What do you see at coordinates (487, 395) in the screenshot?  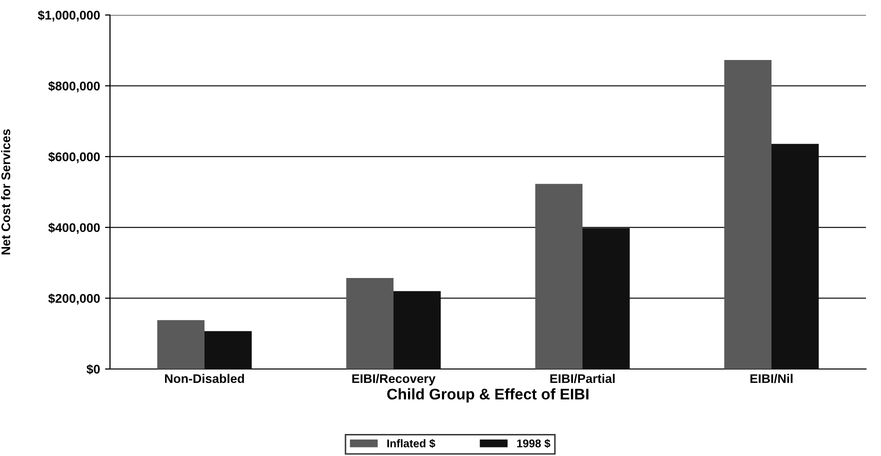 I see `x-axis-title: Child Group & Effect of EIBI` at bounding box center [487, 395].